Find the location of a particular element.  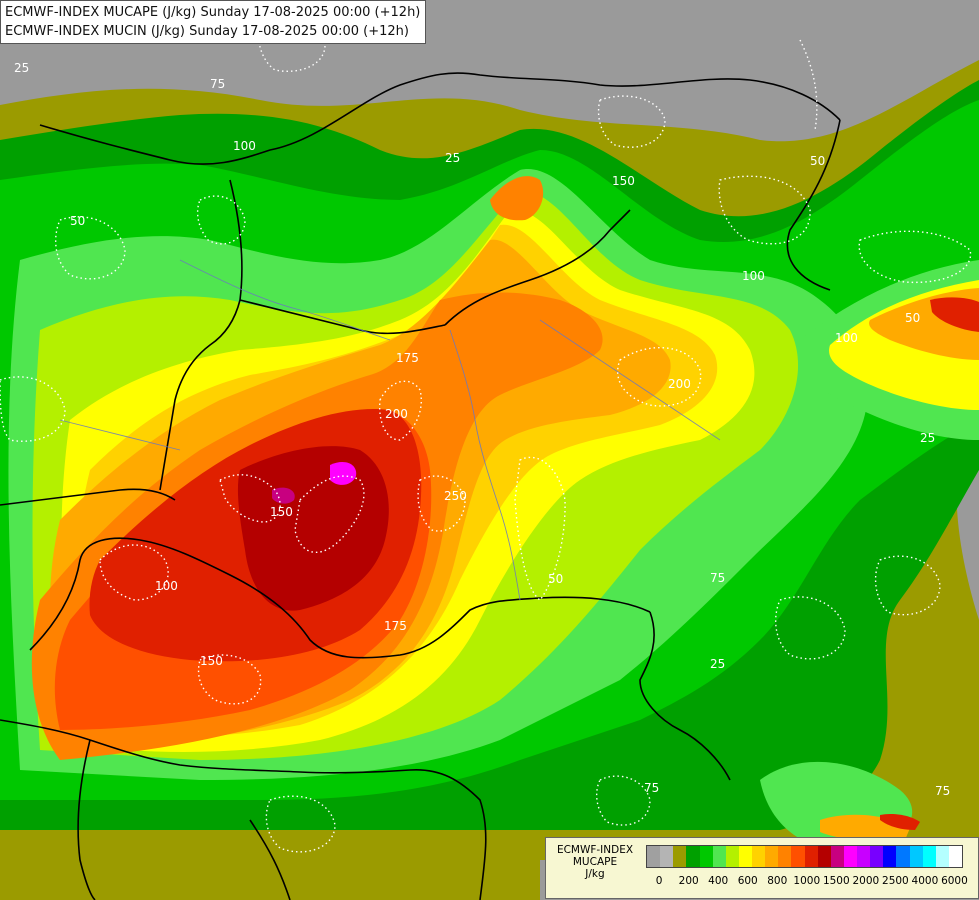

legend-tick-labels: 0 200 400 600 800 1000 1500 2000 2500 4000 6000 is located at coordinates (811, 882).